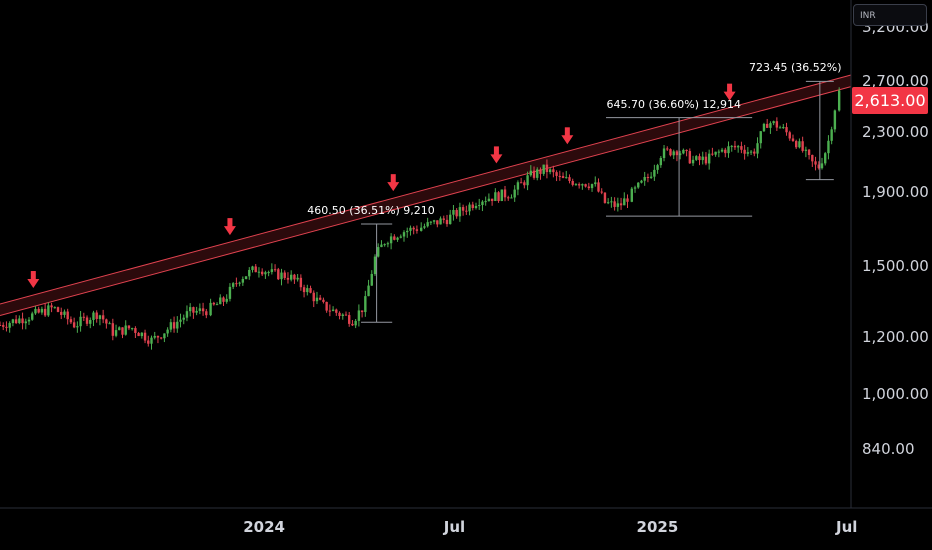 The image size is (932, 550). What do you see at coordinates (890, 15) in the screenshot?
I see `currency-badge: INR` at bounding box center [890, 15].